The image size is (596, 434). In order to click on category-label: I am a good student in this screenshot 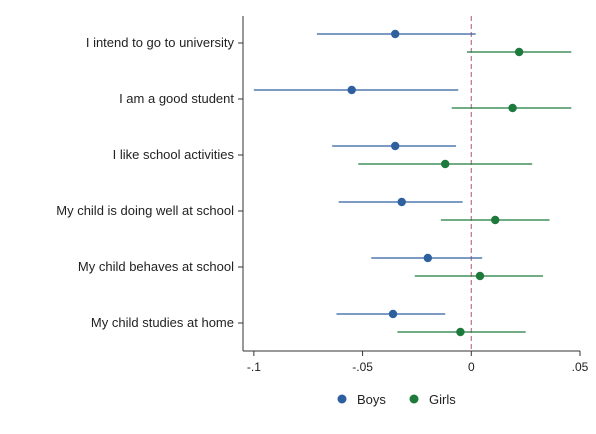, I will do `click(176, 98)`.